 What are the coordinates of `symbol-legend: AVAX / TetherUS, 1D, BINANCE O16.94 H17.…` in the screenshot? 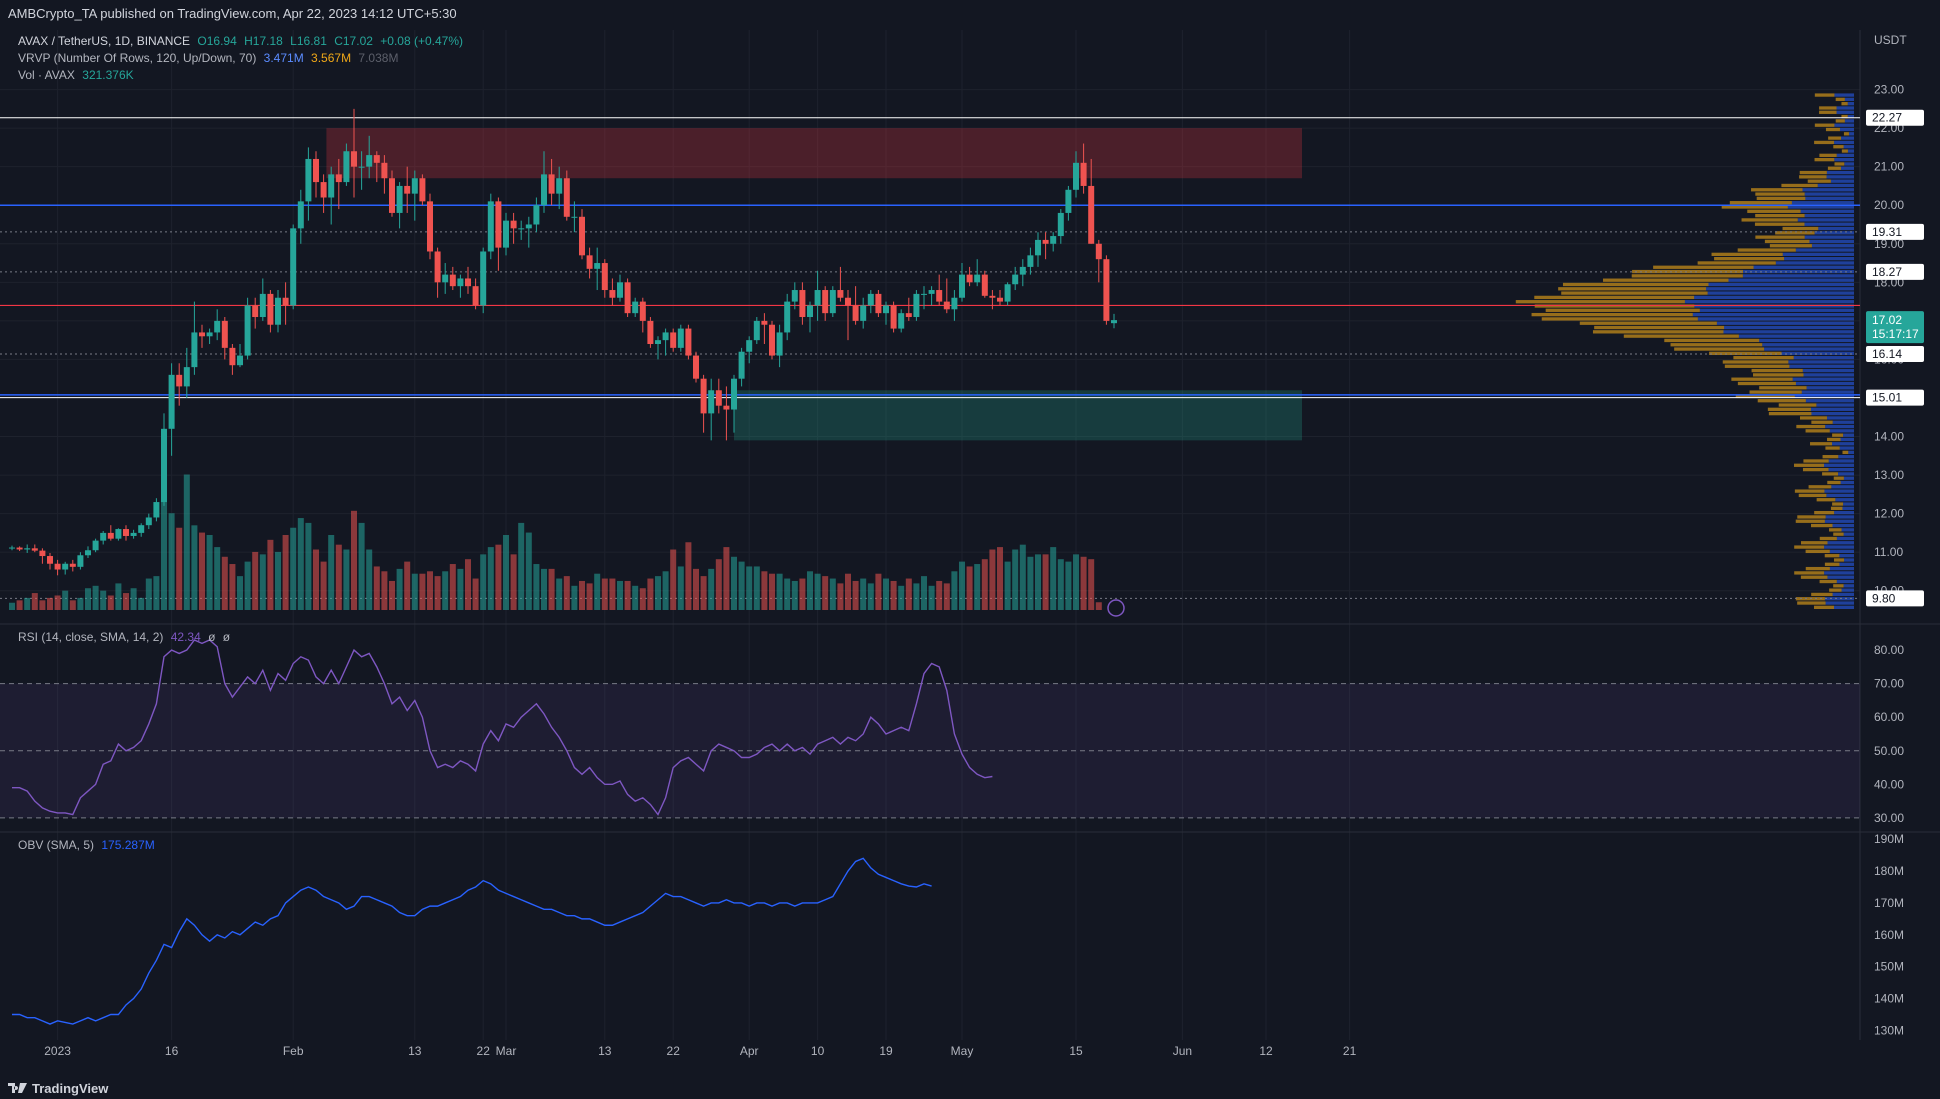 It's located at (242, 41).